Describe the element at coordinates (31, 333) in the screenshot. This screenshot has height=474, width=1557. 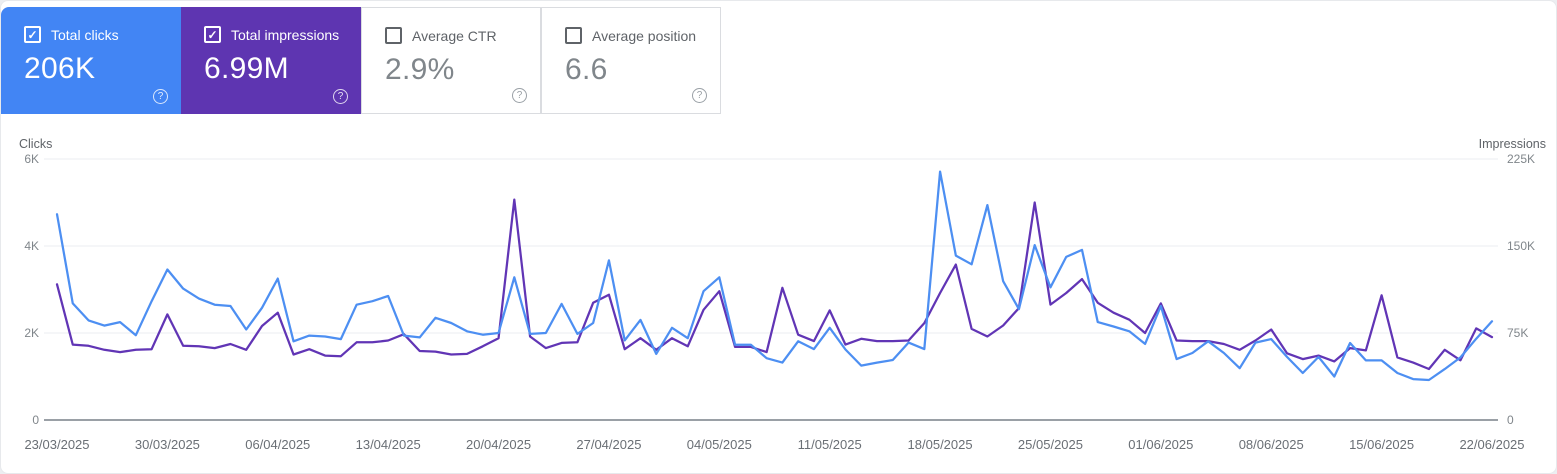
I see `y-axis-tick-left: 2K` at that location.